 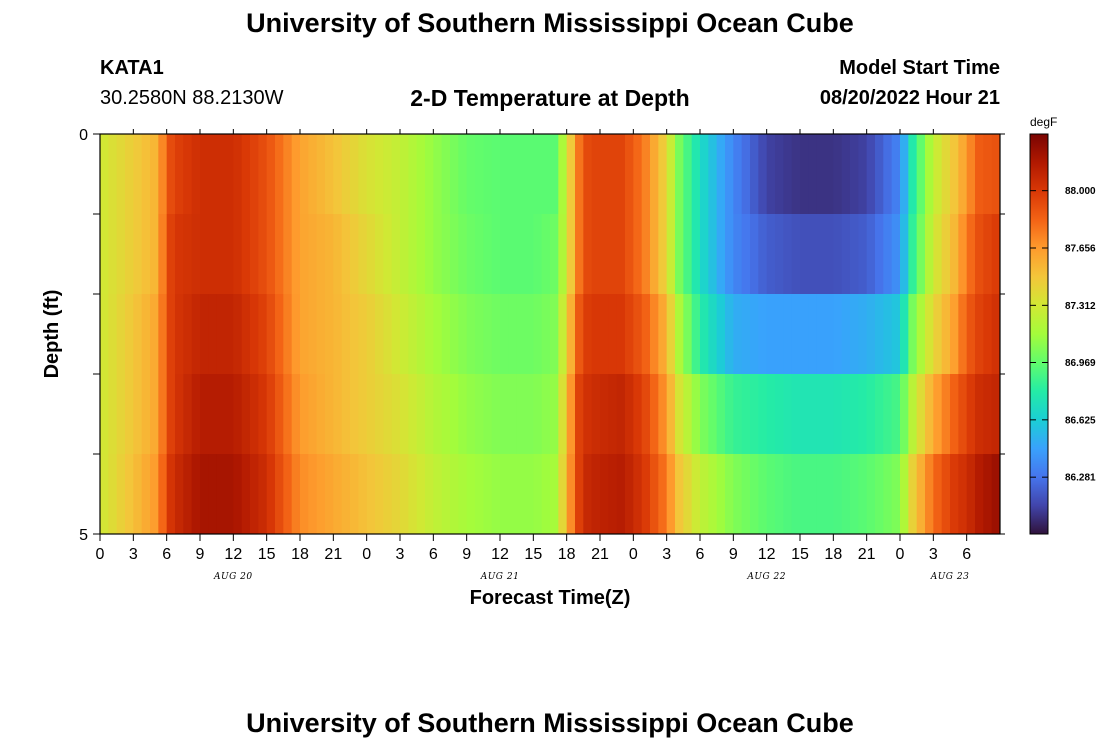 What do you see at coordinates (567, 554) in the screenshot?
I see `x-tick-label: 18` at bounding box center [567, 554].